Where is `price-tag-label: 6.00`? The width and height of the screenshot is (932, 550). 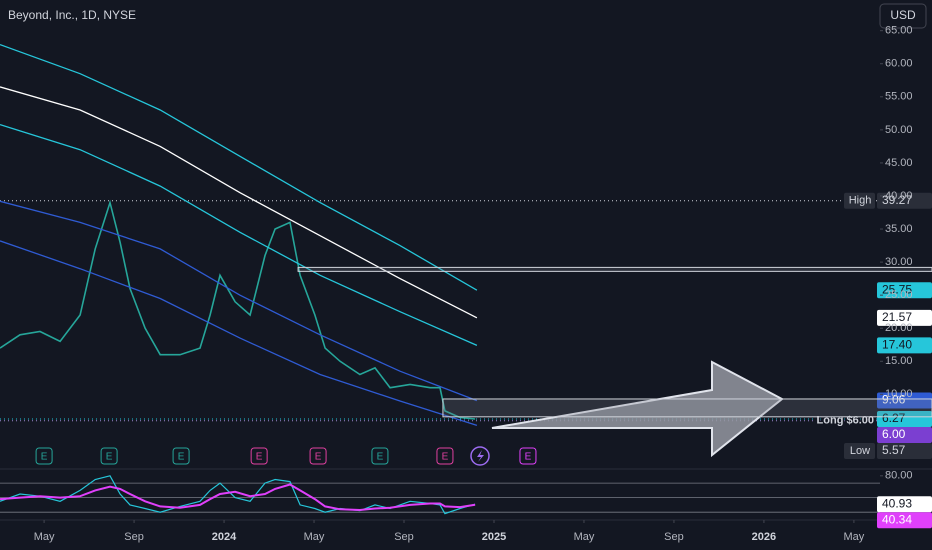 price-tag-label: 6.00 is located at coordinates (894, 434).